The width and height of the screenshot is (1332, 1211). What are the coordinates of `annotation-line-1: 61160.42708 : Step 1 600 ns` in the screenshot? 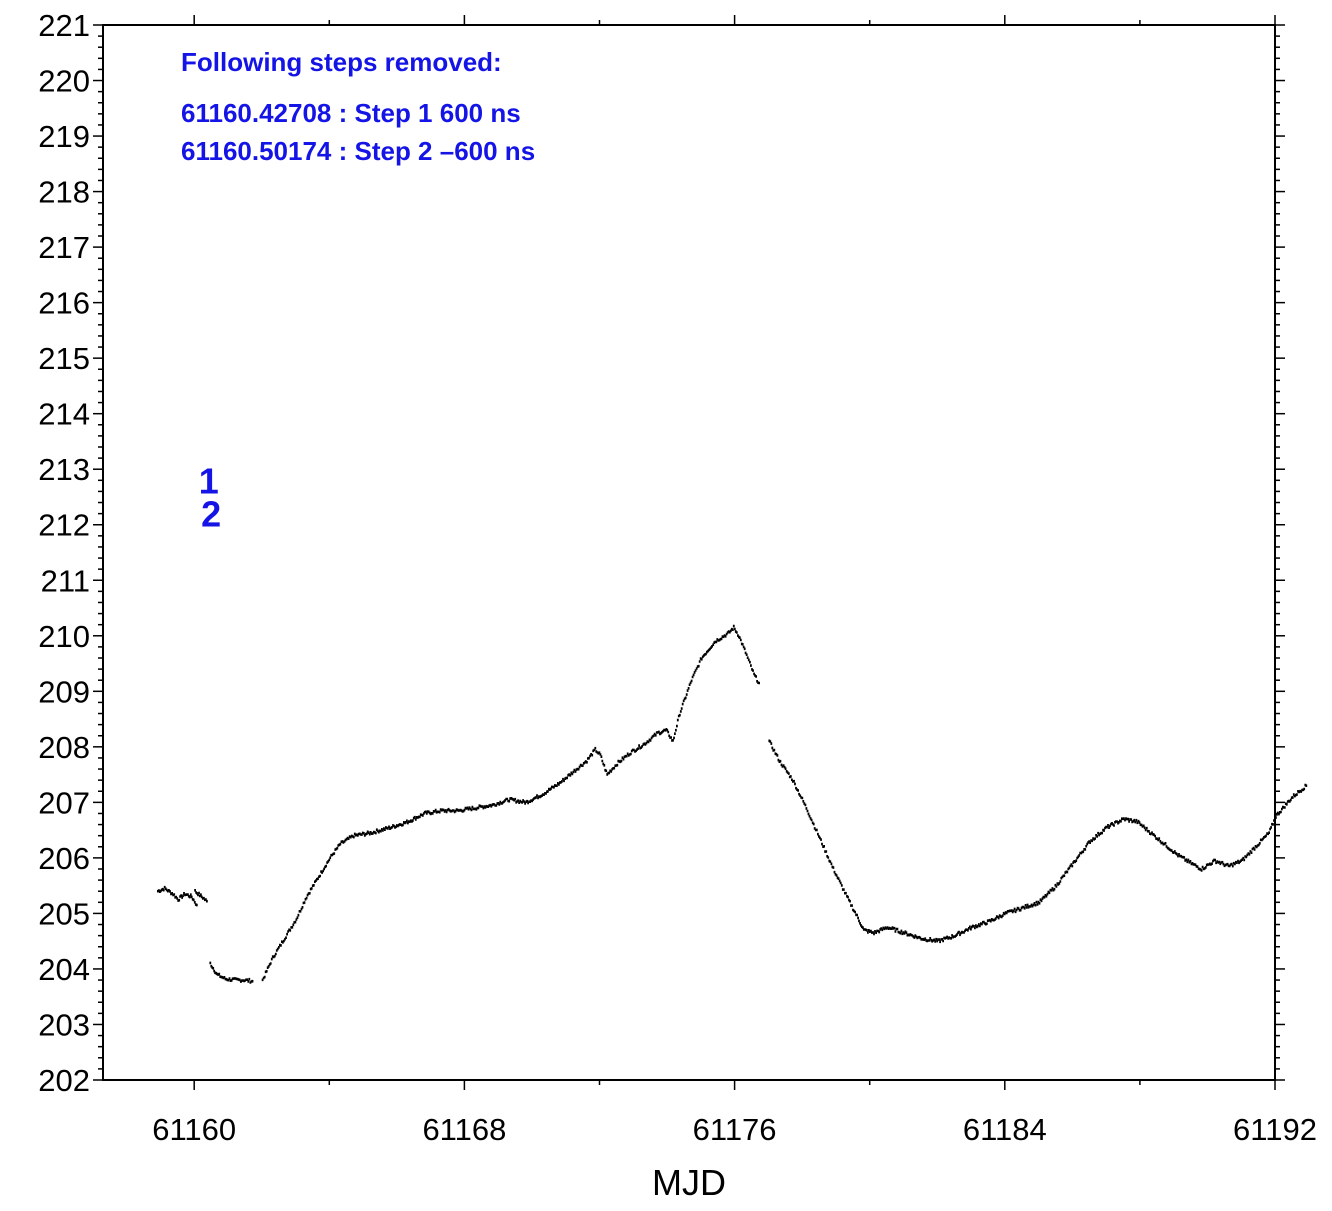 It's located at (351, 113).